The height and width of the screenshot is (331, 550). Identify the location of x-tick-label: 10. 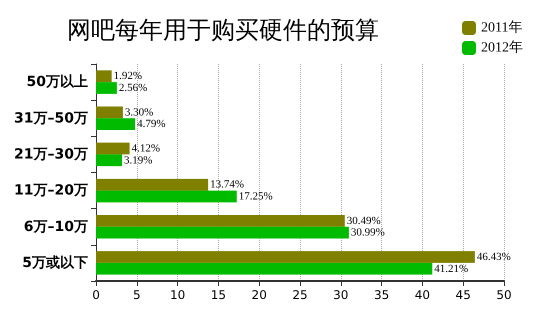
(178, 295).